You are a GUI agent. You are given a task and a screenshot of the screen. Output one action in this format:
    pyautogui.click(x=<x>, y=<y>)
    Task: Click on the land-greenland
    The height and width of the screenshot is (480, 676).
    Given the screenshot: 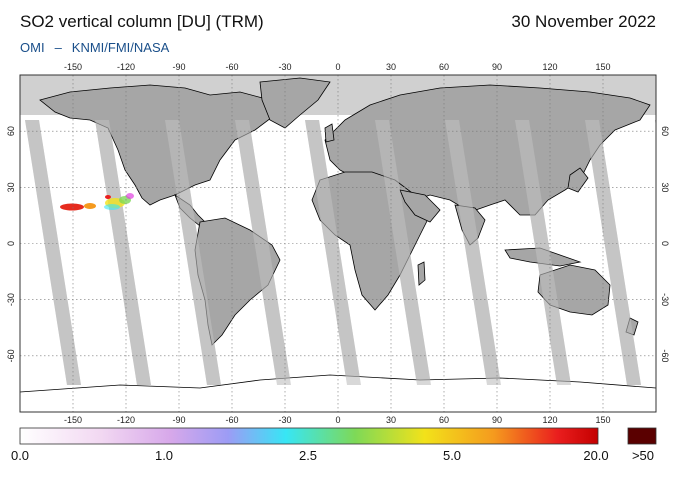 What is the action you would take?
    pyautogui.click(x=295, y=103)
    